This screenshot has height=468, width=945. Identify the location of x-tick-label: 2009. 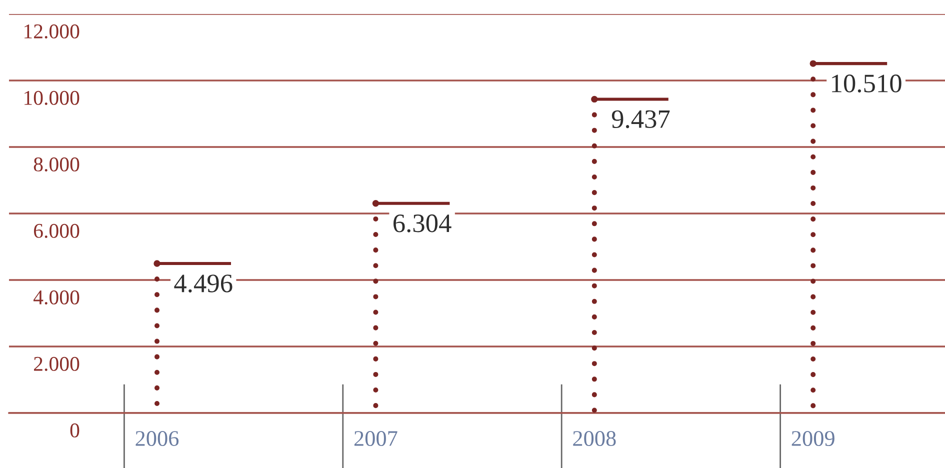
(813, 438).